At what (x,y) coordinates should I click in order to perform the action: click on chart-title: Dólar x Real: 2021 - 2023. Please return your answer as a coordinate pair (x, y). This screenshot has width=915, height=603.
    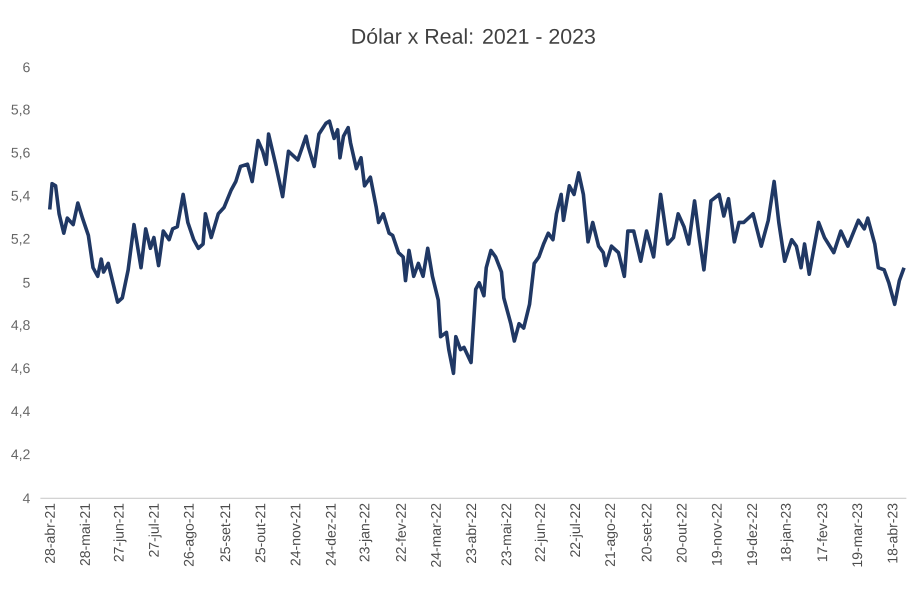
    Looking at the image, I should click on (473, 36).